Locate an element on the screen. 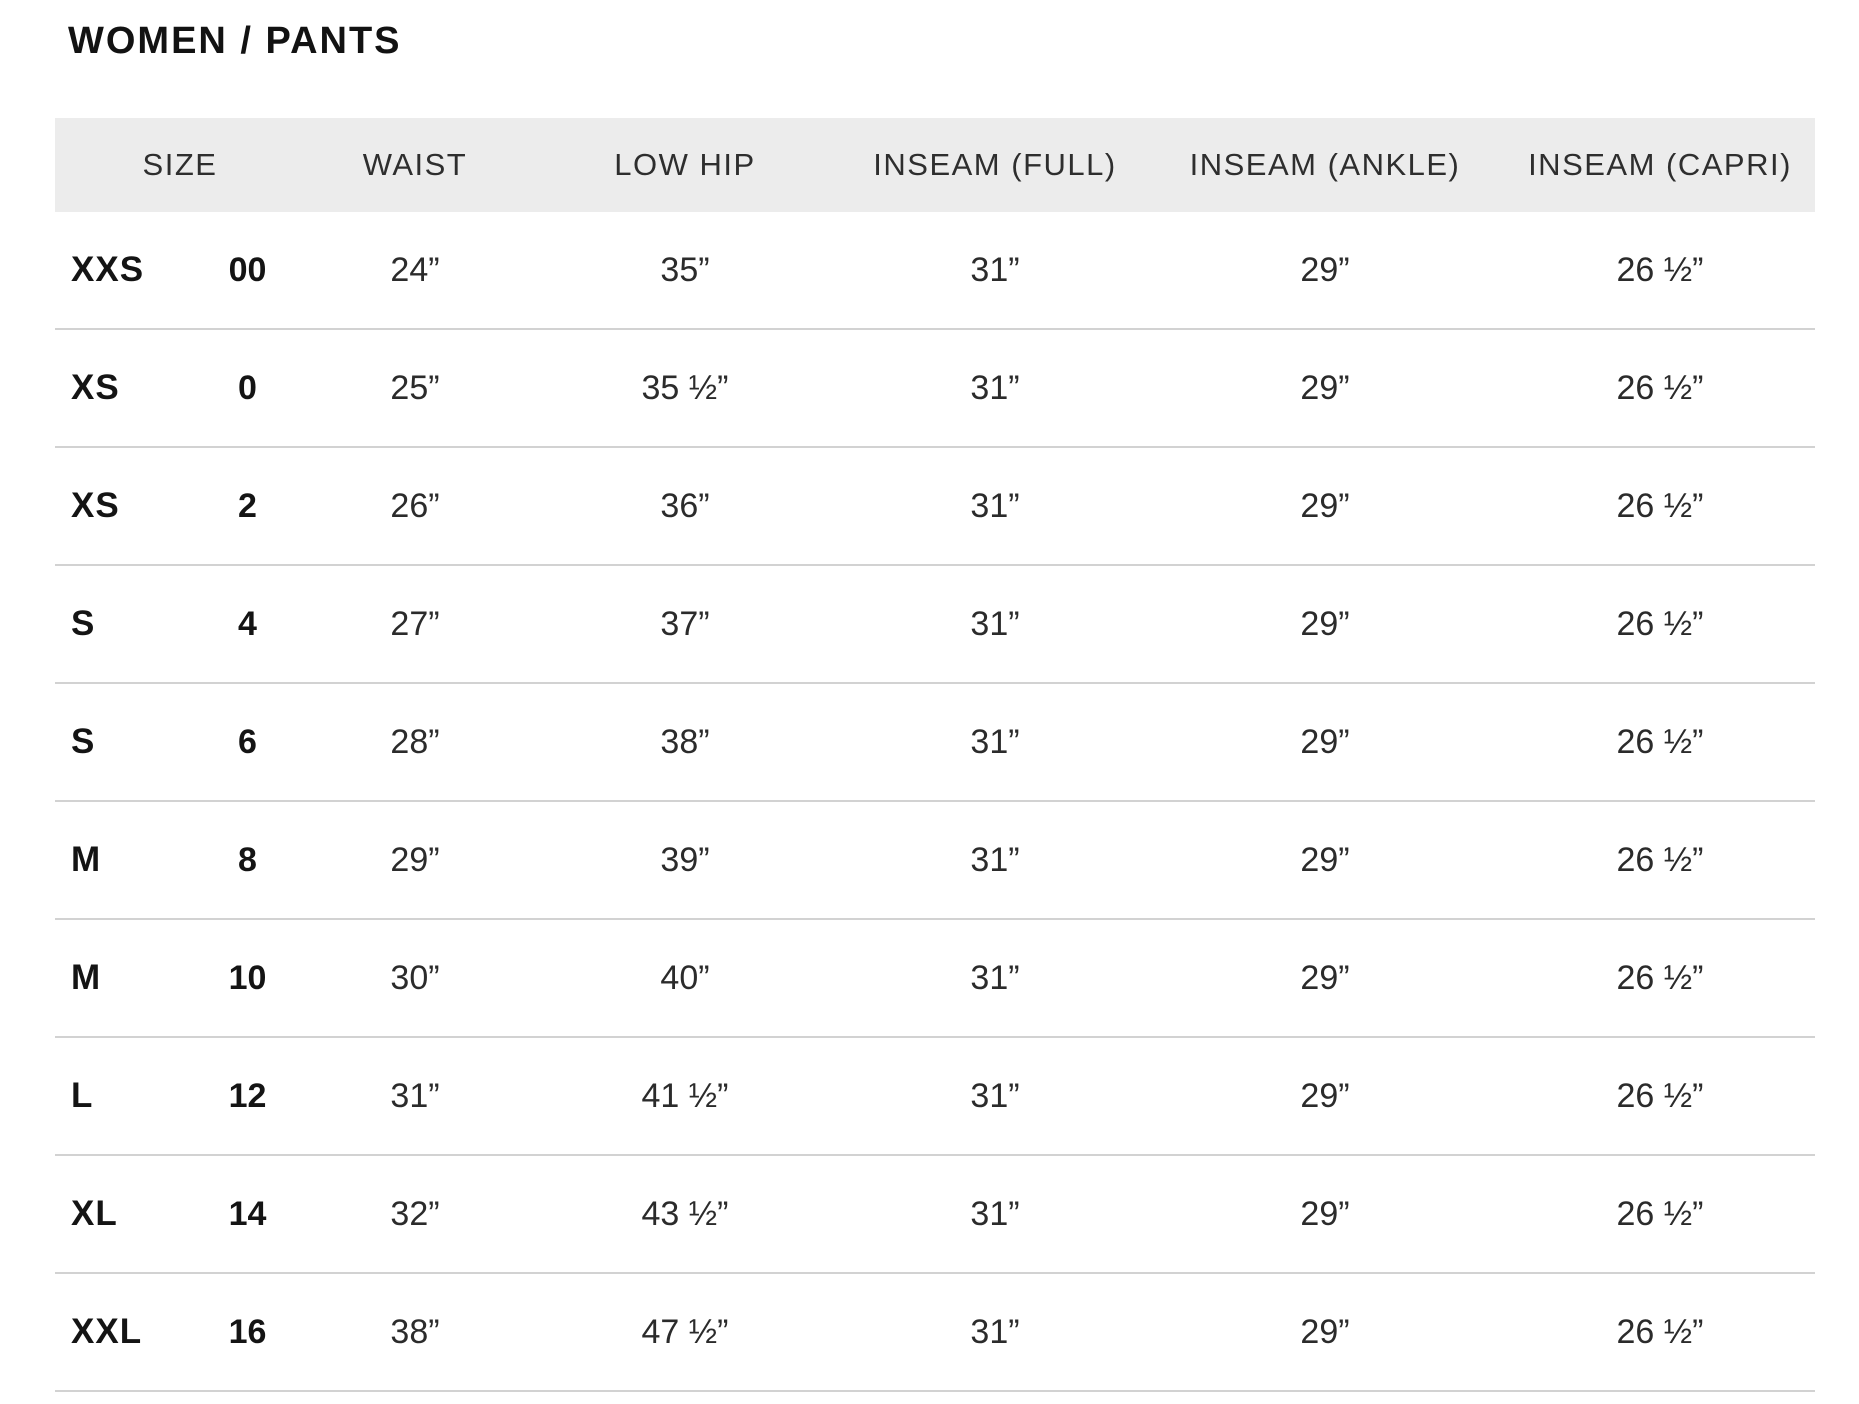 The height and width of the screenshot is (1404, 1859). low-hip-cell: 37” is located at coordinates (685, 623).